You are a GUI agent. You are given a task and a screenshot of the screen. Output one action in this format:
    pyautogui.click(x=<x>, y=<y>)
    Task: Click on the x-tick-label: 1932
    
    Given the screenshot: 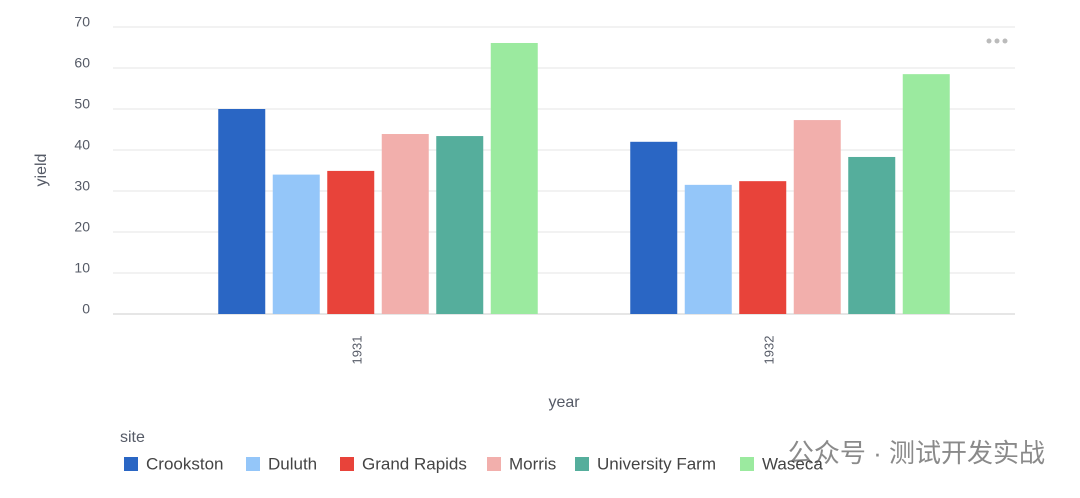 What is the action you would take?
    pyautogui.click(x=768, y=350)
    